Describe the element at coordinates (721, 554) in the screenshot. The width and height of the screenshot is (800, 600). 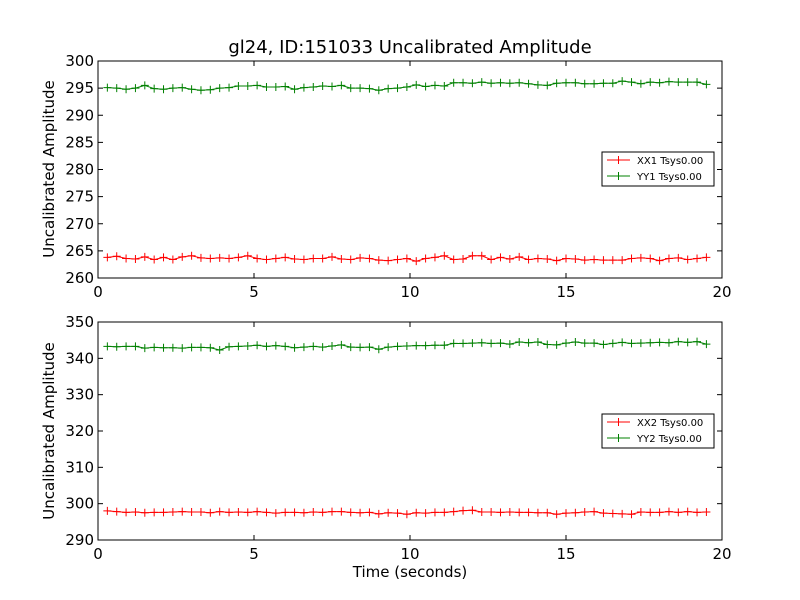
I see `bottom-x-tick-label: 20` at that location.